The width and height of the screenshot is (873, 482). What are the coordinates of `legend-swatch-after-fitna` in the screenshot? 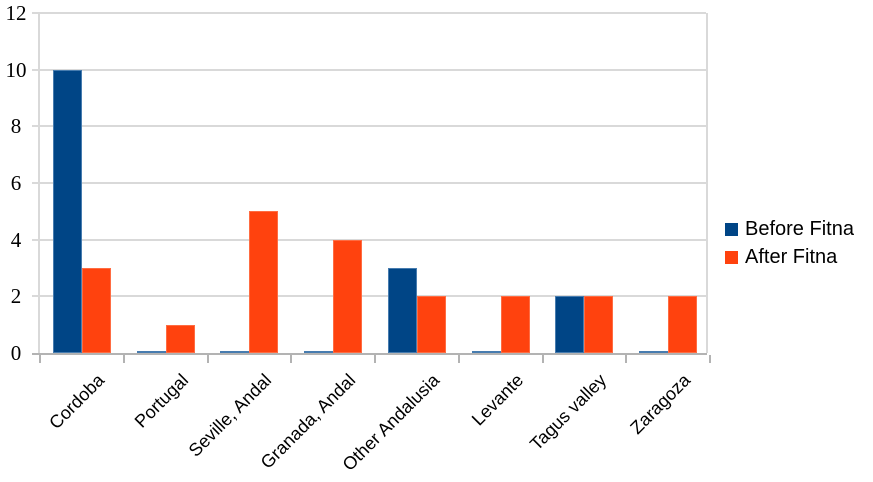 It's located at (731, 257).